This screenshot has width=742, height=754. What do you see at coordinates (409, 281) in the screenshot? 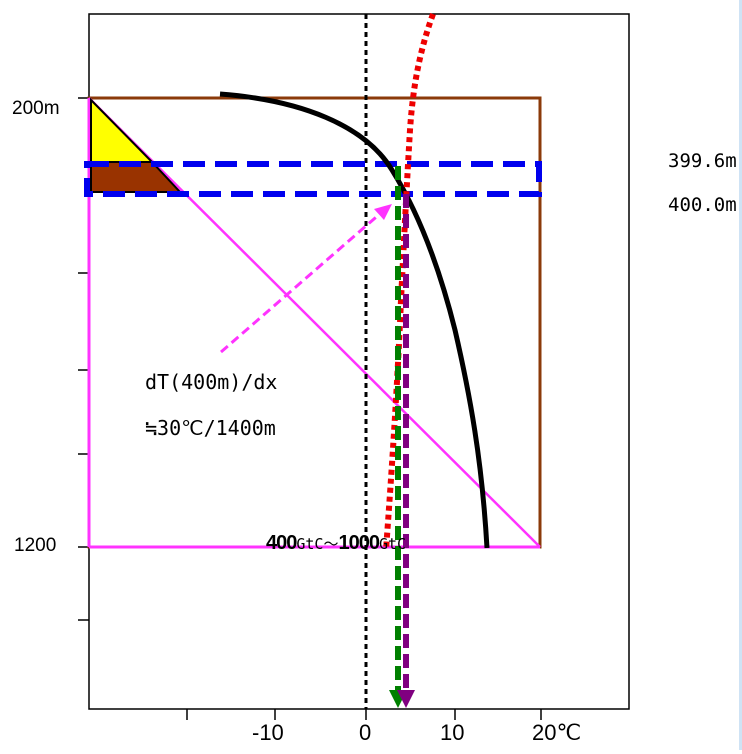
I see `red-dotted-curve` at bounding box center [409, 281].